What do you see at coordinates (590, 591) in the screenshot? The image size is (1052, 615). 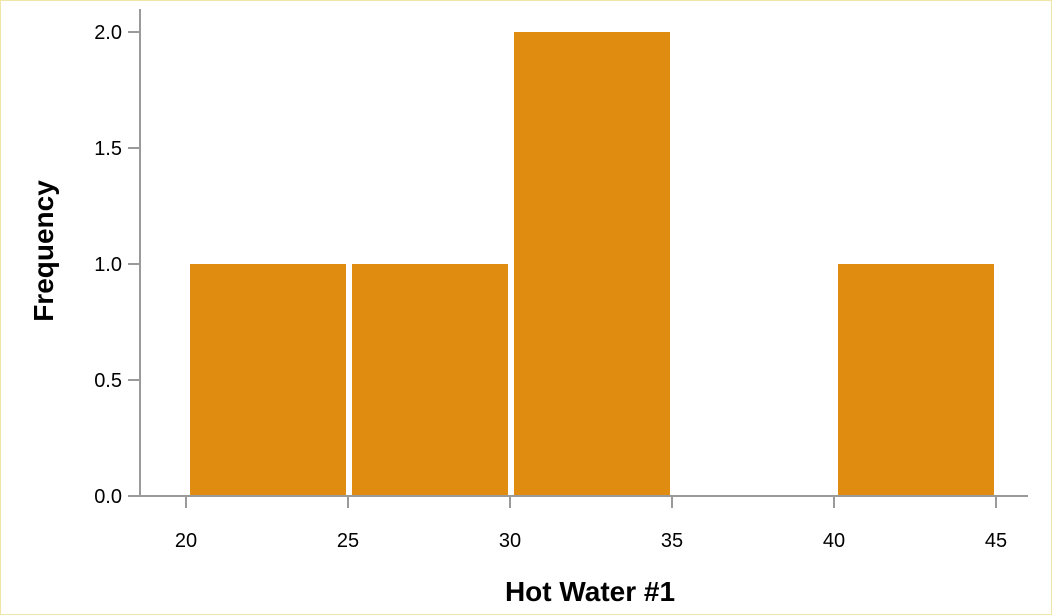 I see `x-axis-title: Hot Water #1` at bounding box center [590, 591].